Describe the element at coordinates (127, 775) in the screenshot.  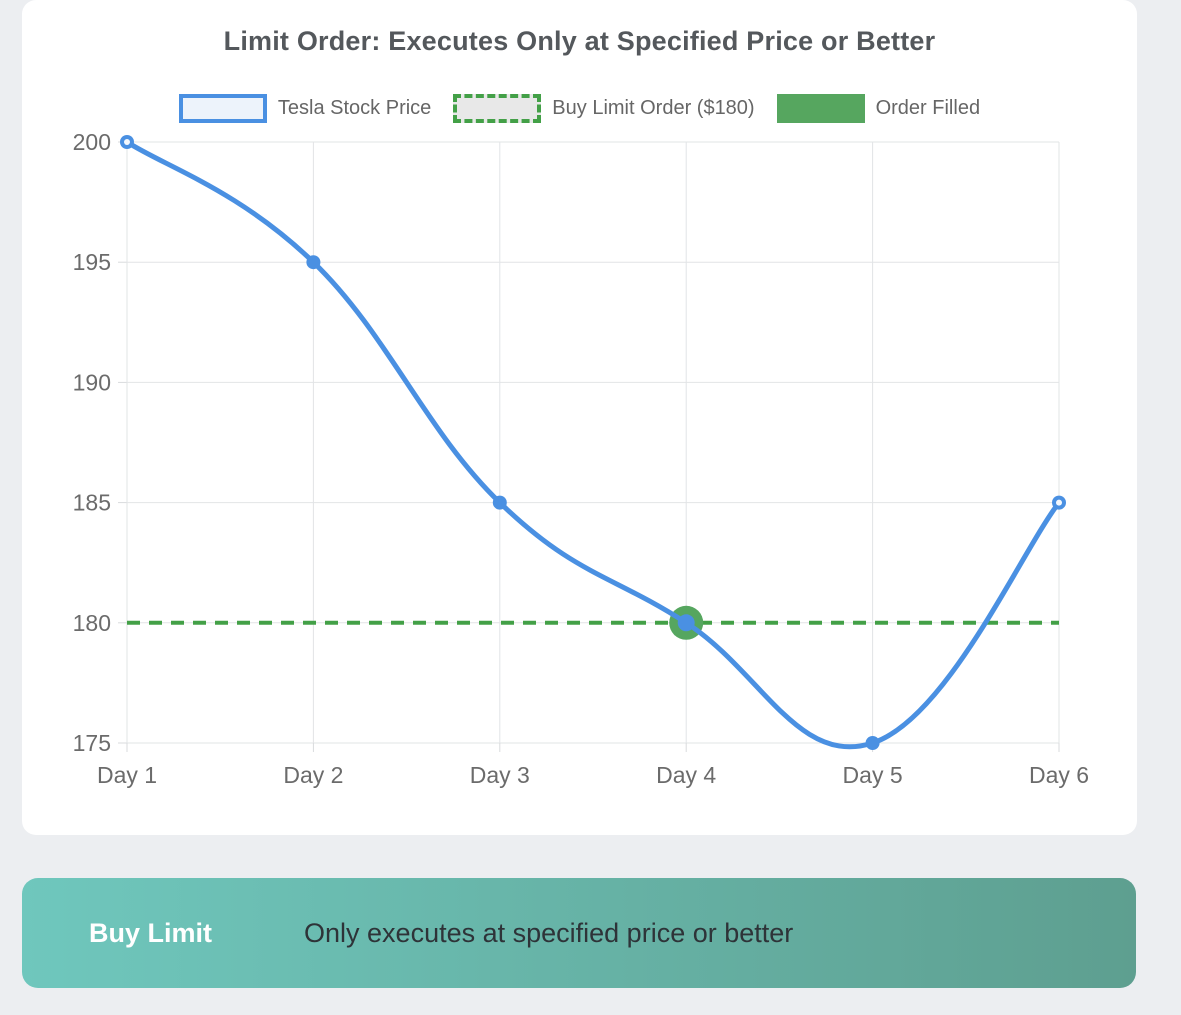
I see `x-tick-label: Day 1` at that location.